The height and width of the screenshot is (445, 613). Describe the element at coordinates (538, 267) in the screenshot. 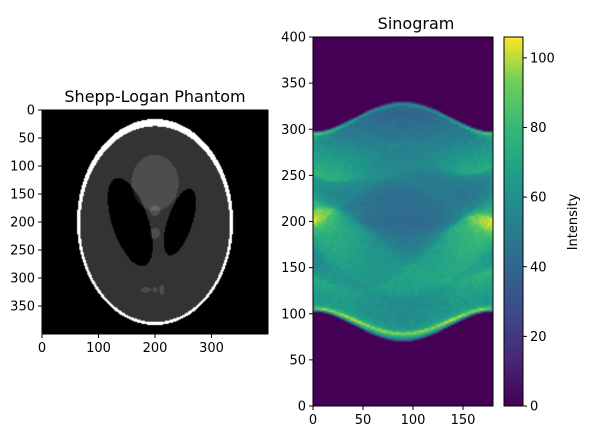

I see `colorbar-tick-label: 40` at that location.